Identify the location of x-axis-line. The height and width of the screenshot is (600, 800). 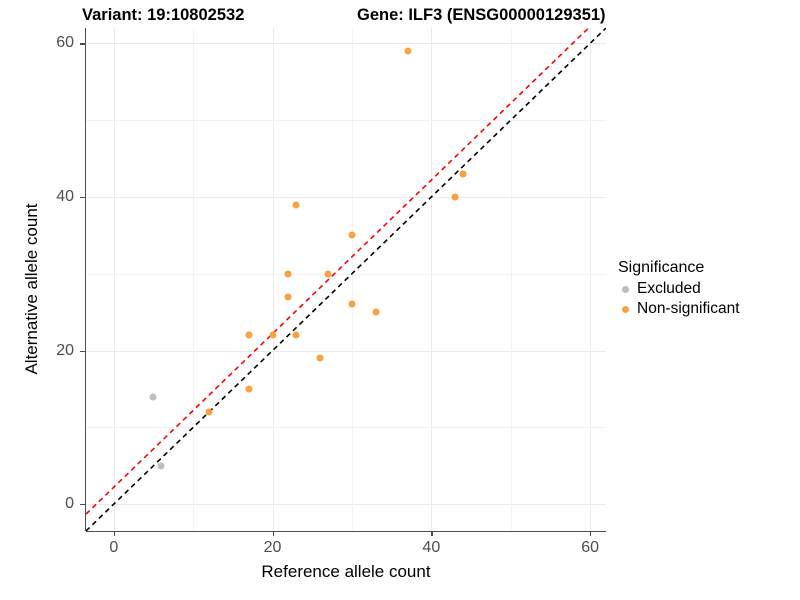
(346, 532).